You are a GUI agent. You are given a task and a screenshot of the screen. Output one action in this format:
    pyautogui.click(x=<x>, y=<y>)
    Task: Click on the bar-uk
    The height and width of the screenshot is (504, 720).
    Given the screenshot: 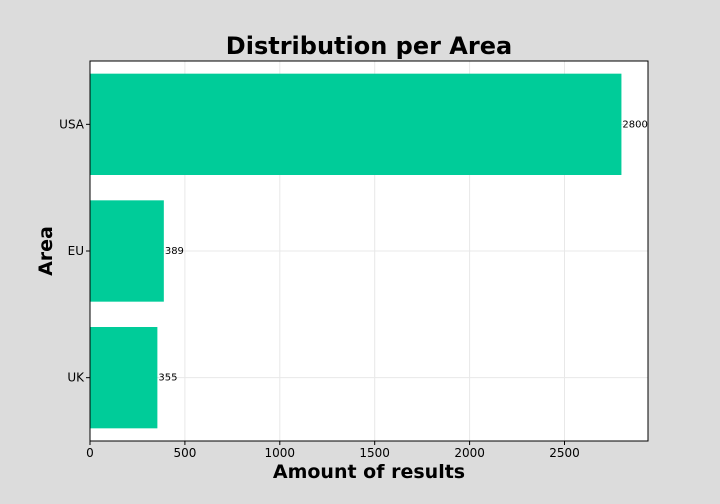 What is the action you would take?
    pyautogui.click(x=124, y=378)
    